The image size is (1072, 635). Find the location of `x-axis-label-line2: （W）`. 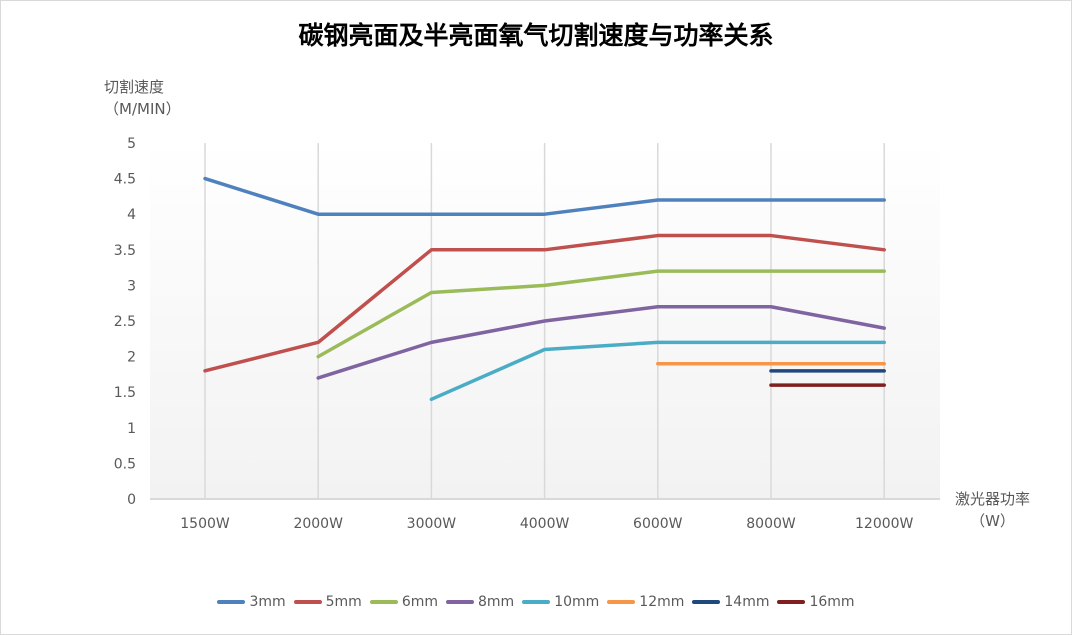

x-axis-label-line2: （W） is located at coordinates (992, 521).